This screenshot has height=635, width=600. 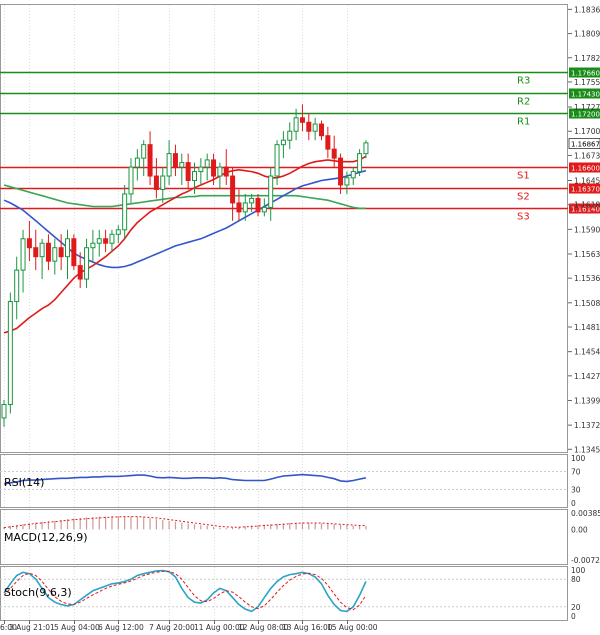 What do you see at coordinates (578, 458) in the screenshot?
I see `rsi-tick-label: 100` at bounding box center [578, 458].